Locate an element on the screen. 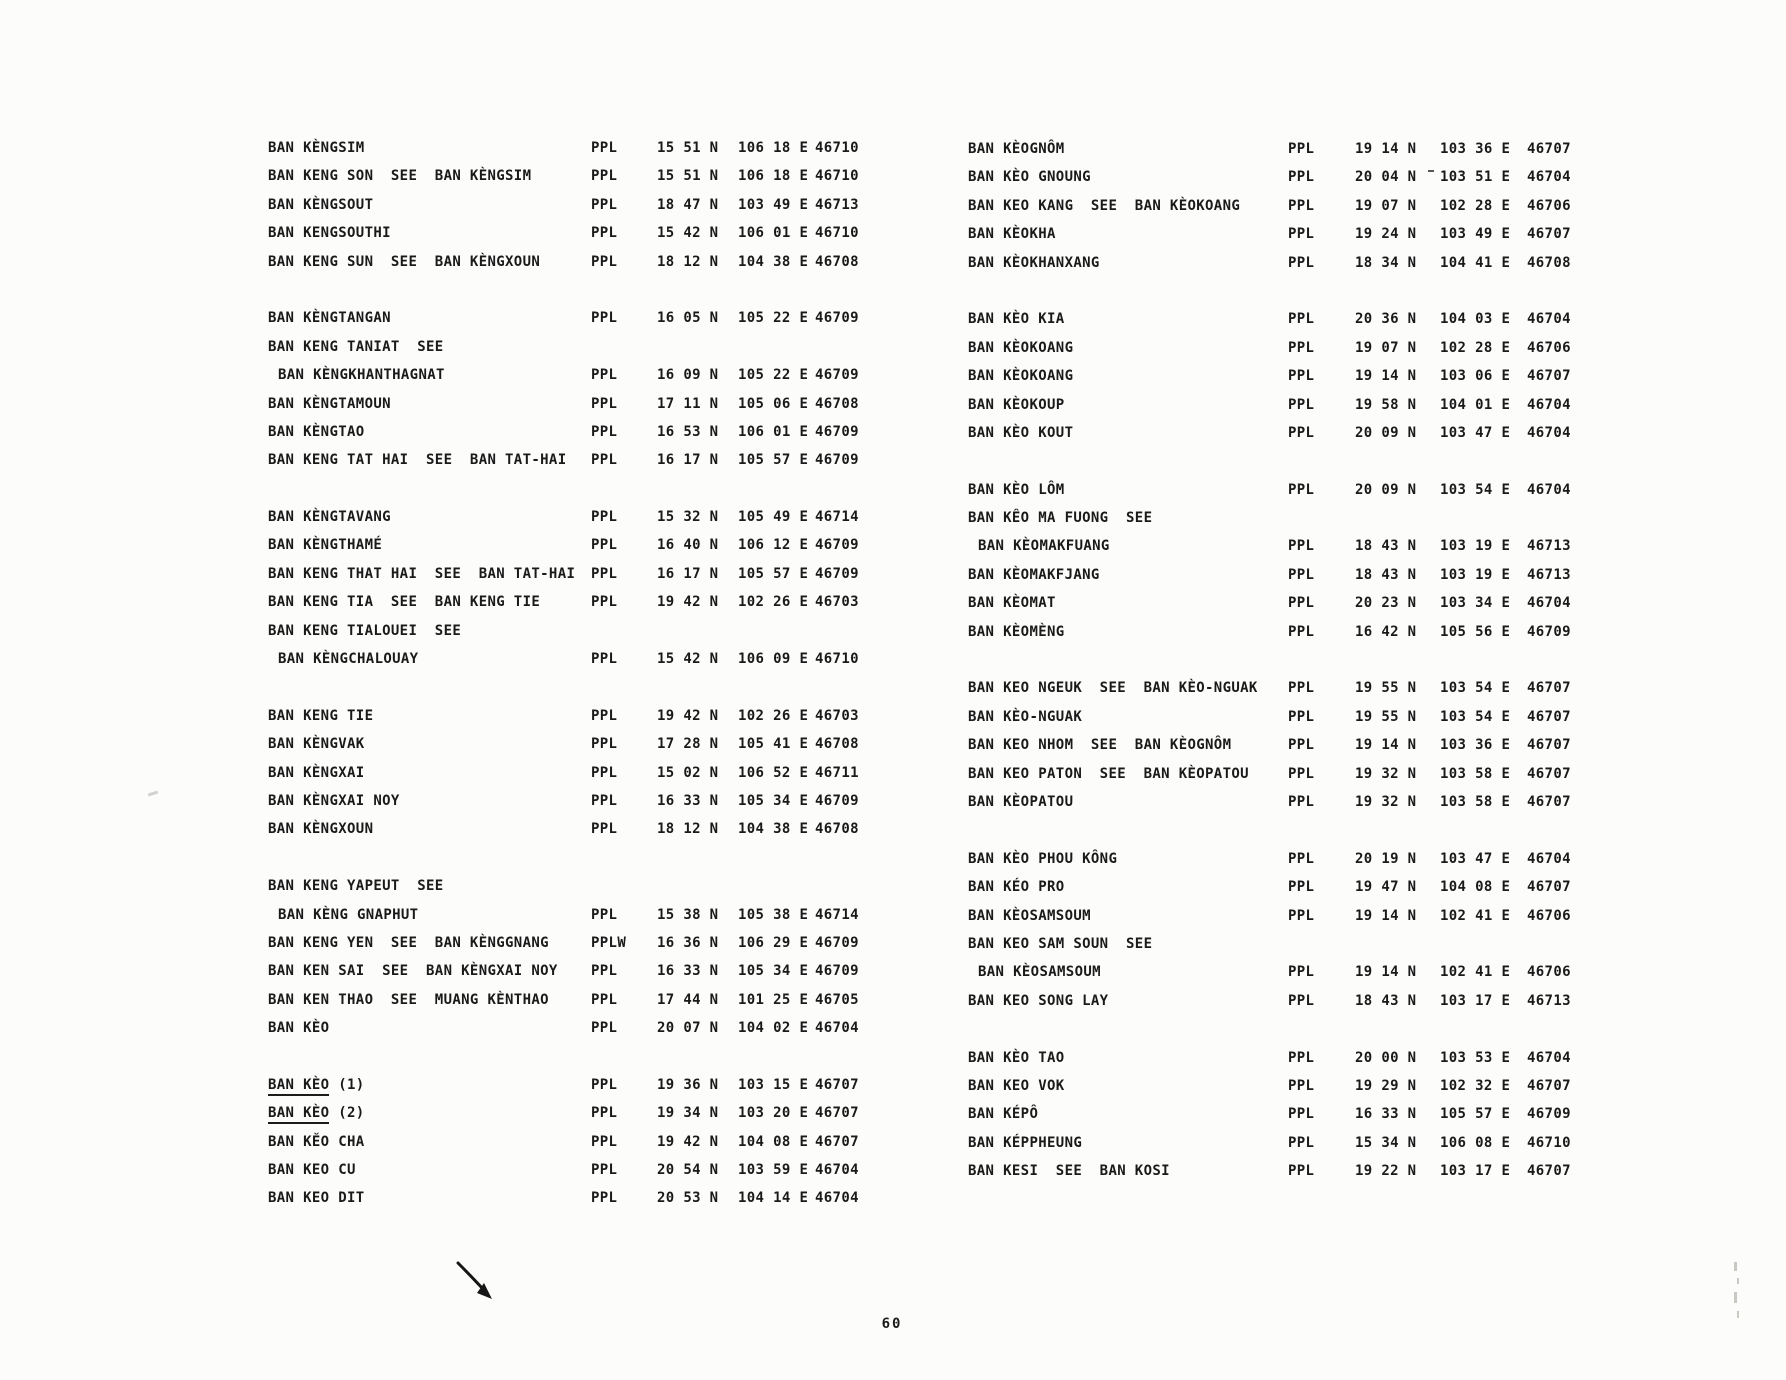  scan-edge-mark is located at coordinates (1735, 1297).